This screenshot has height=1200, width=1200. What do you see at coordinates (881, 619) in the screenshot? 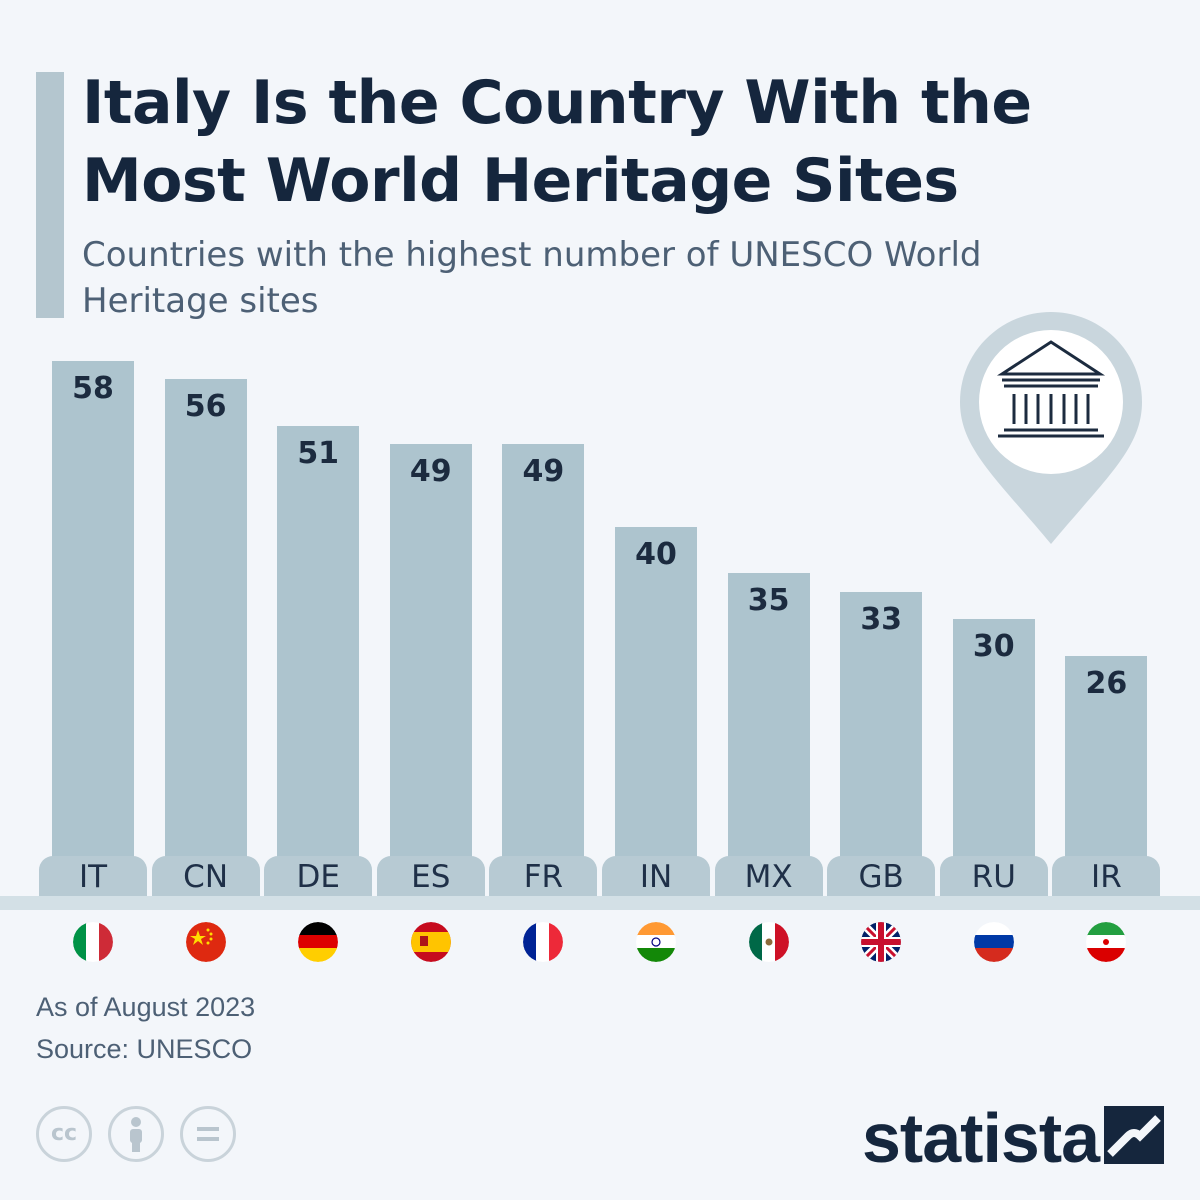
I see `bar-value-label: 33` at bounding box center [881, 619].